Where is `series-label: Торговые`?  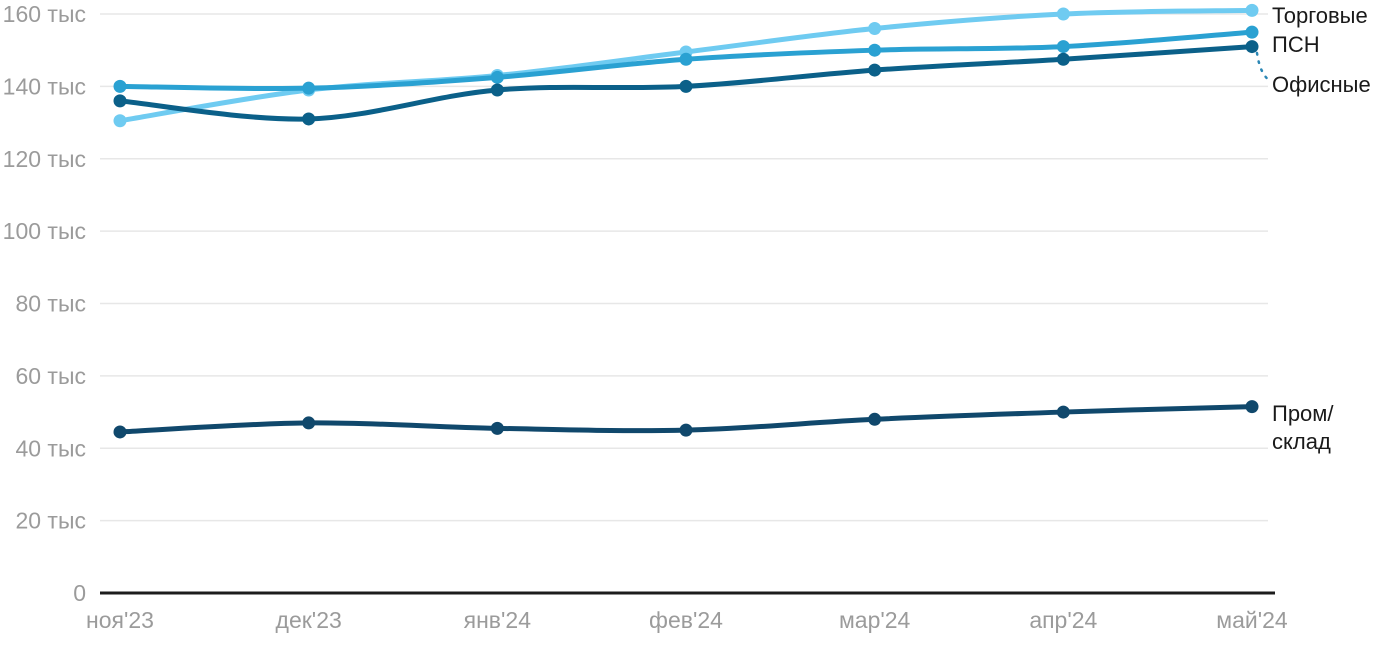
series-label: Торговые is located at coordinates (1320, 15).